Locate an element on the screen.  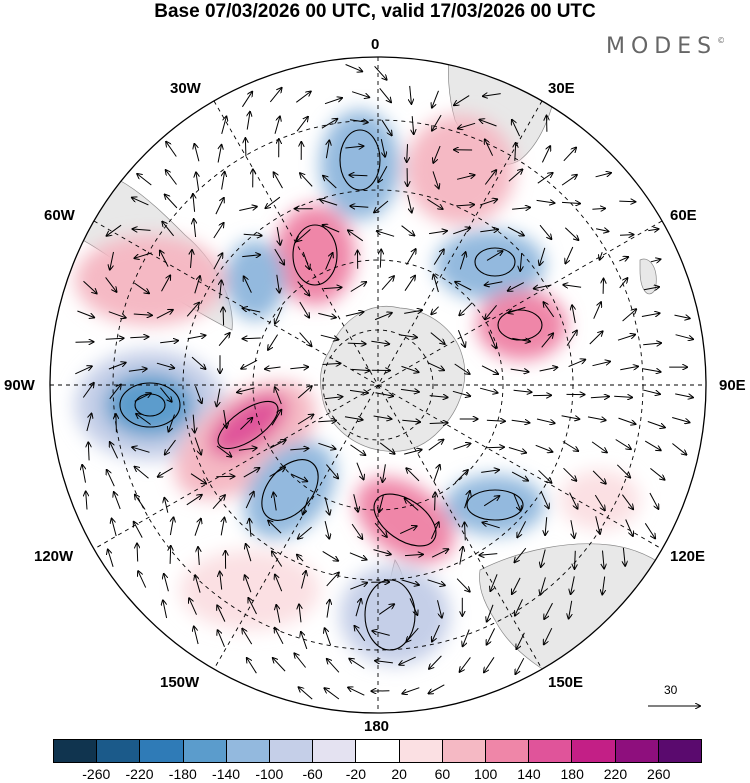
reference-vector-label: 30 is located at coordinates (671, 690).